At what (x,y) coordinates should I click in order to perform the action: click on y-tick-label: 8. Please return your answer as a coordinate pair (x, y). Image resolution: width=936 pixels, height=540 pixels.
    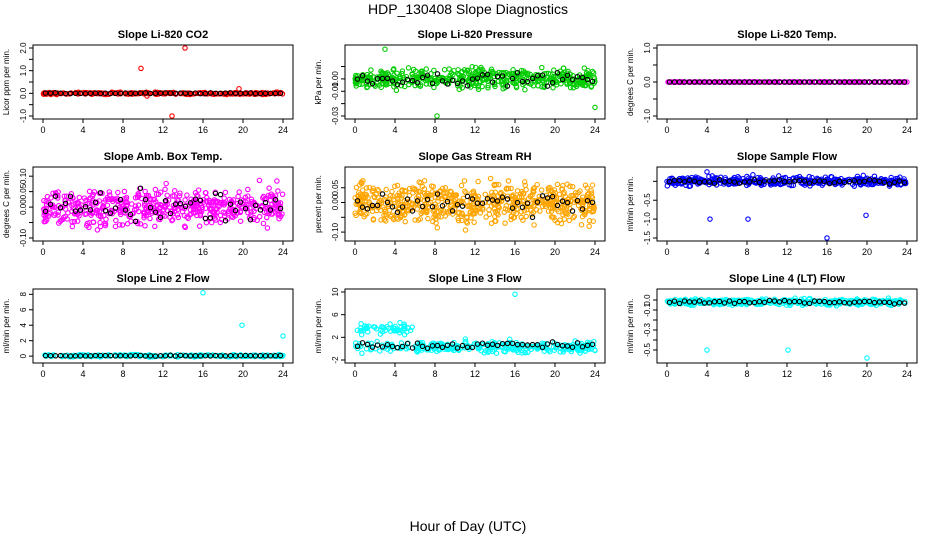
    Looking at the image, I should click on (23, 294).